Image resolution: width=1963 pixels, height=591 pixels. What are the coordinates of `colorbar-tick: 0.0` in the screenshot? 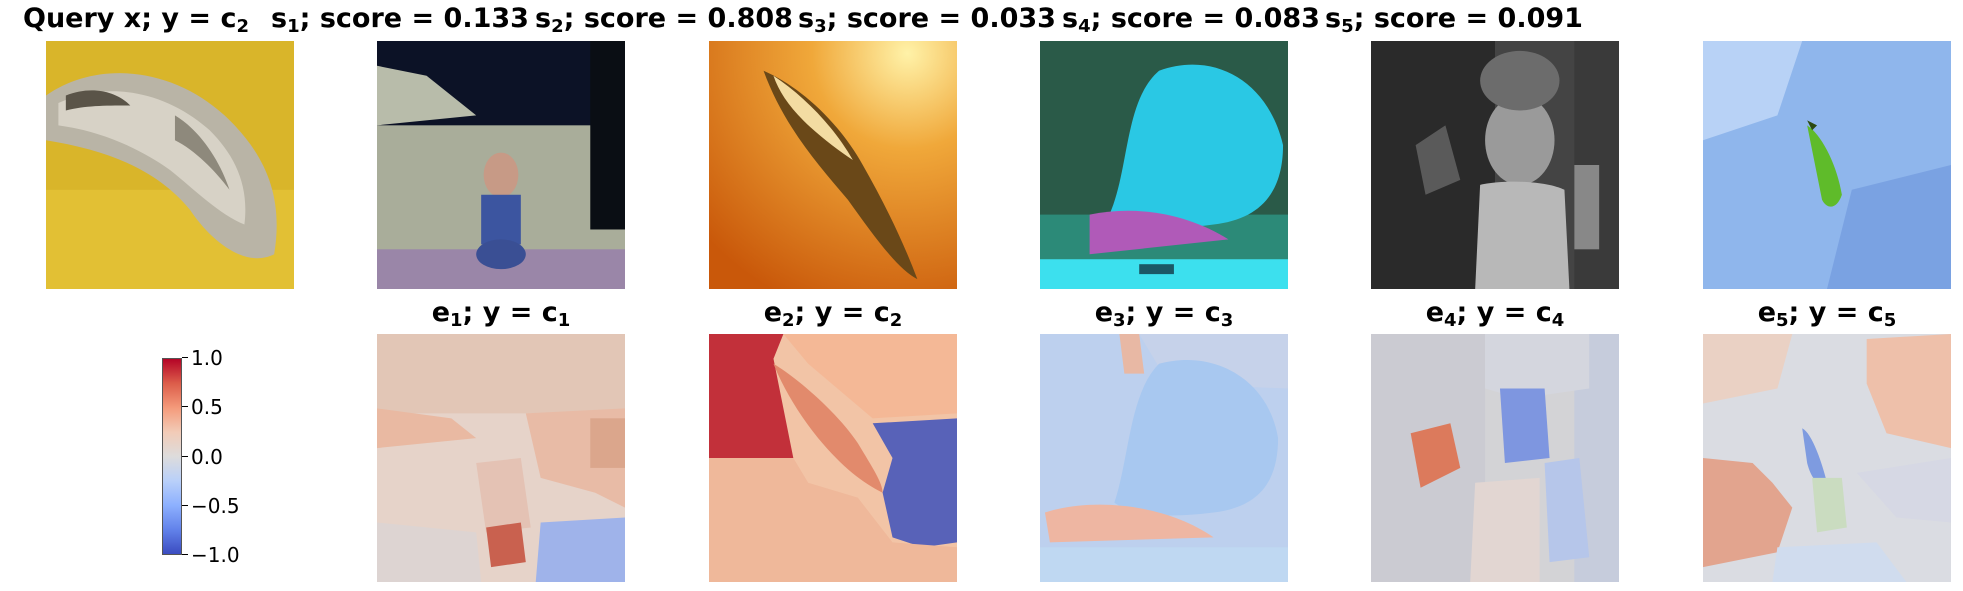 It's located at (202, 457).